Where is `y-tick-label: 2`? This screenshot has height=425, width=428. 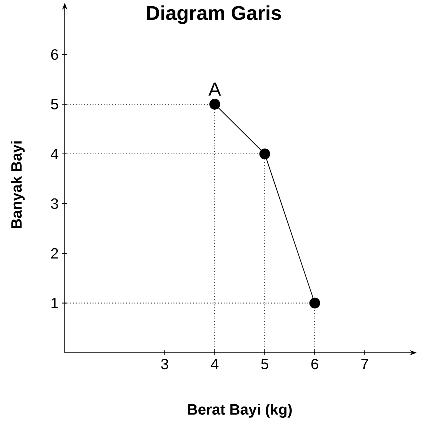 y-tick-label: 2 is located at coordinates (54, 253).